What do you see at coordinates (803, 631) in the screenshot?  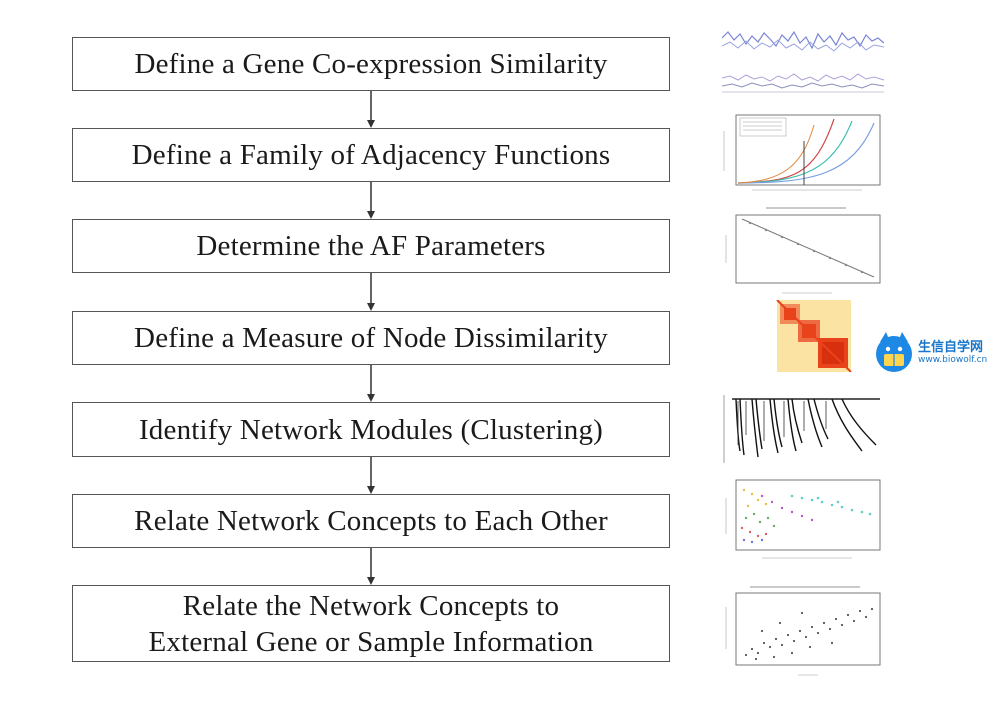 I see `gene-significance-scatter-thumbnail` at bounding box center [803, 631].